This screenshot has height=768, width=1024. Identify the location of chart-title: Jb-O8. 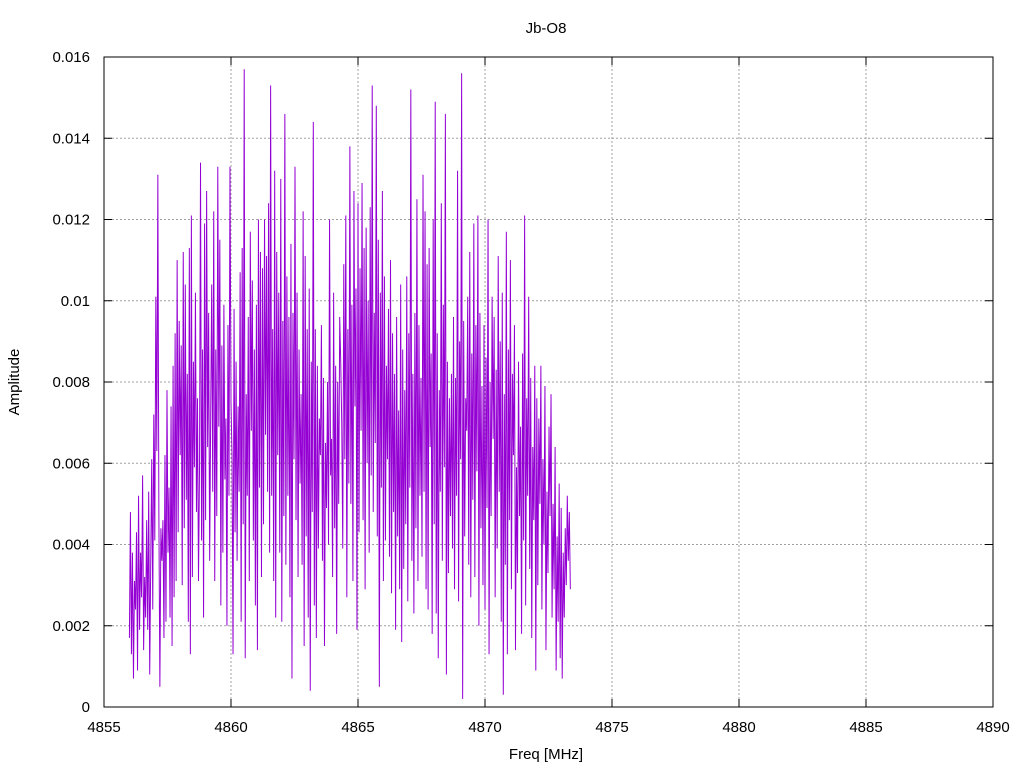
(546, 28).